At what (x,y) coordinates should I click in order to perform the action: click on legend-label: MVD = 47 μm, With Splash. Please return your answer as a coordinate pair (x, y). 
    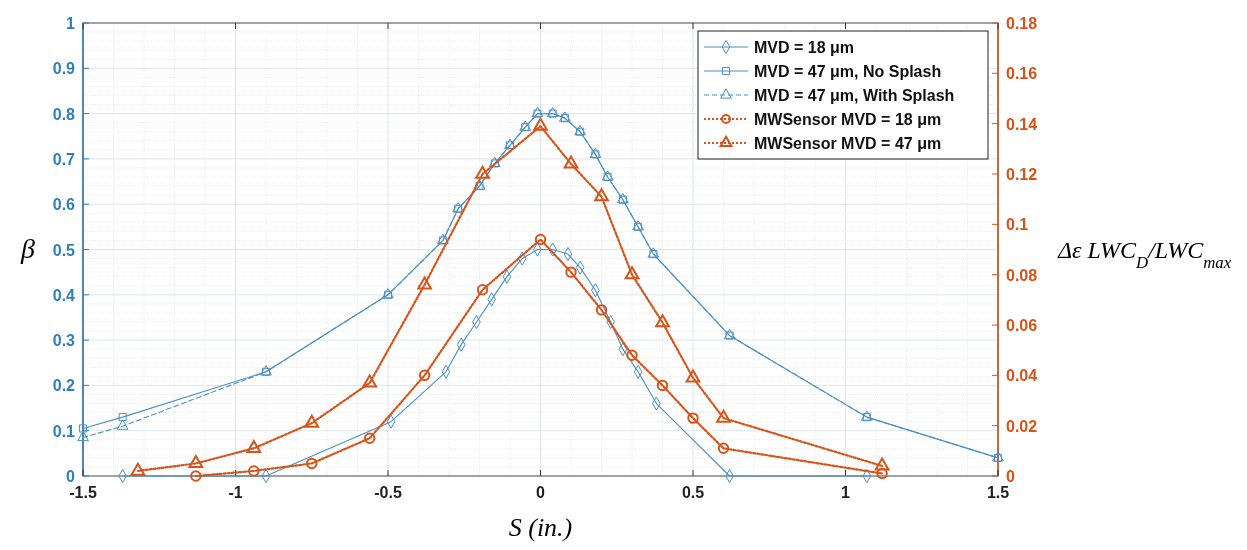
    Looking at the image, I should click on (854, 95).